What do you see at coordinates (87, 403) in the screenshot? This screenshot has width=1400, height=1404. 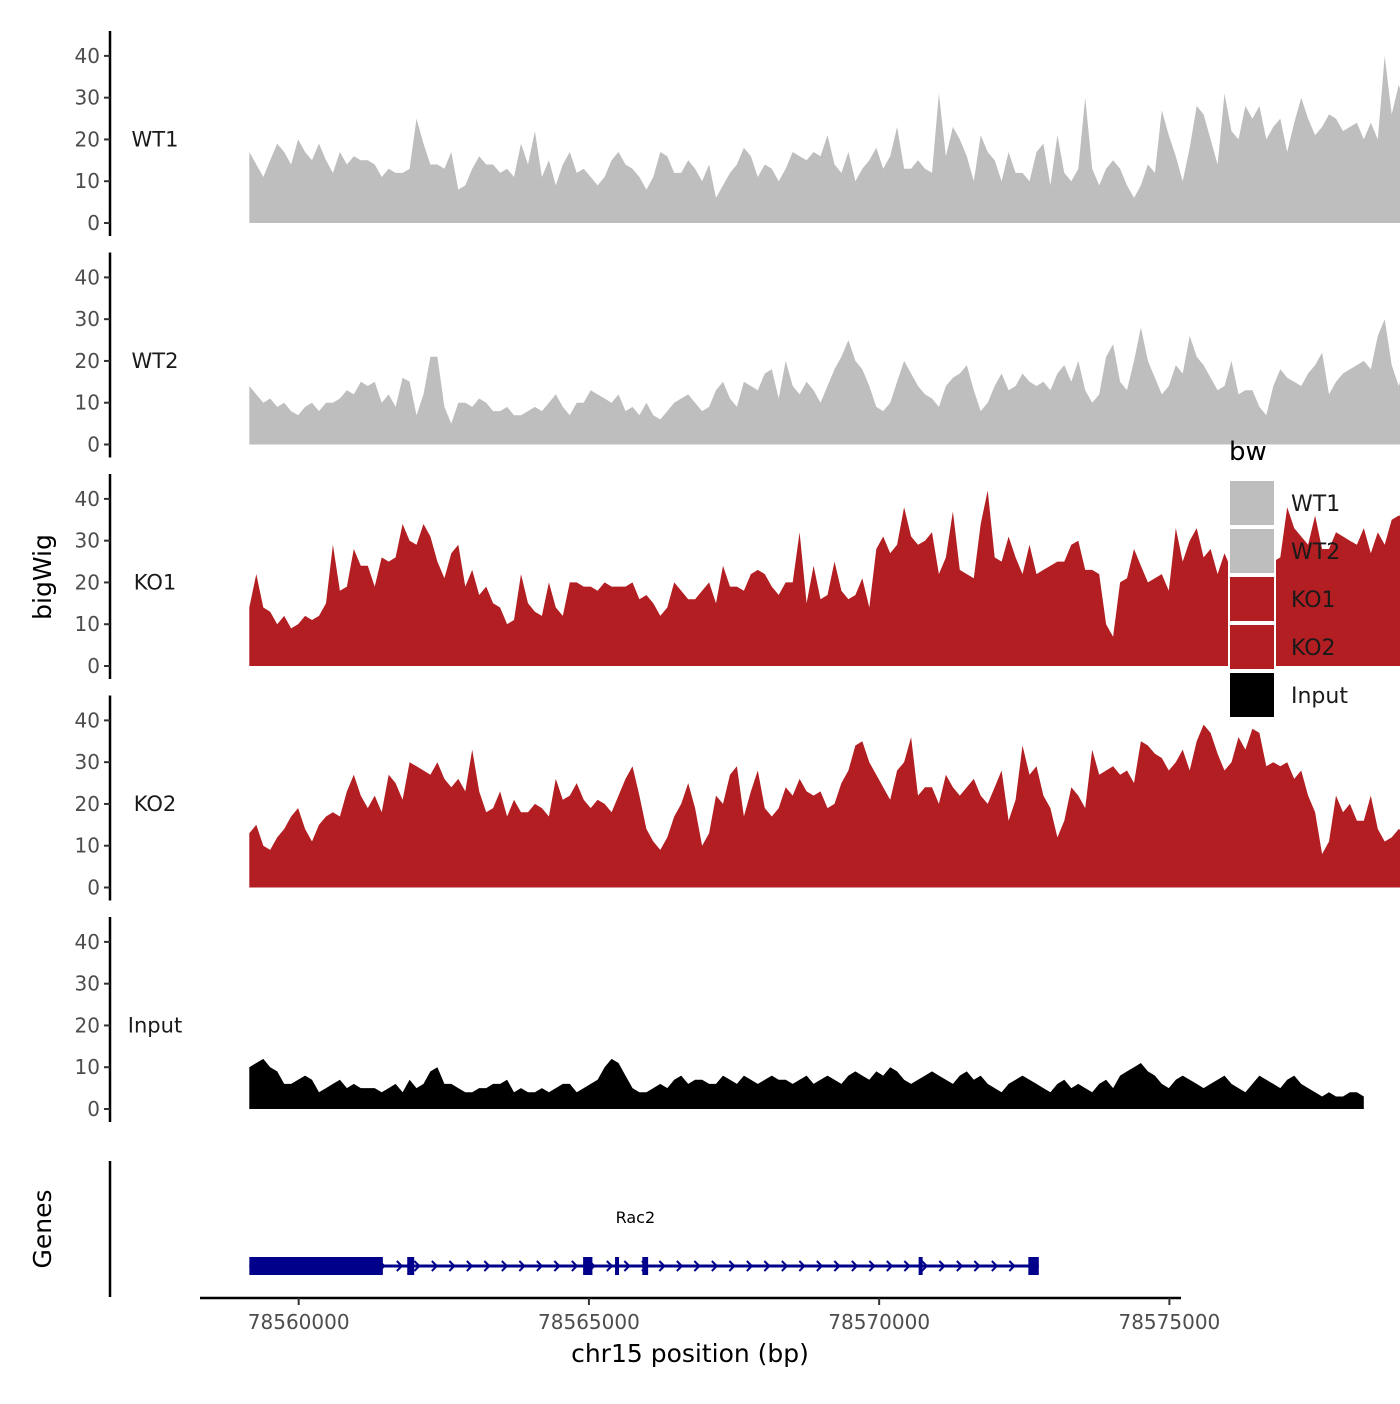 I see `track-wt2-y-tick-label: 10` at bounding box center [87, 403].